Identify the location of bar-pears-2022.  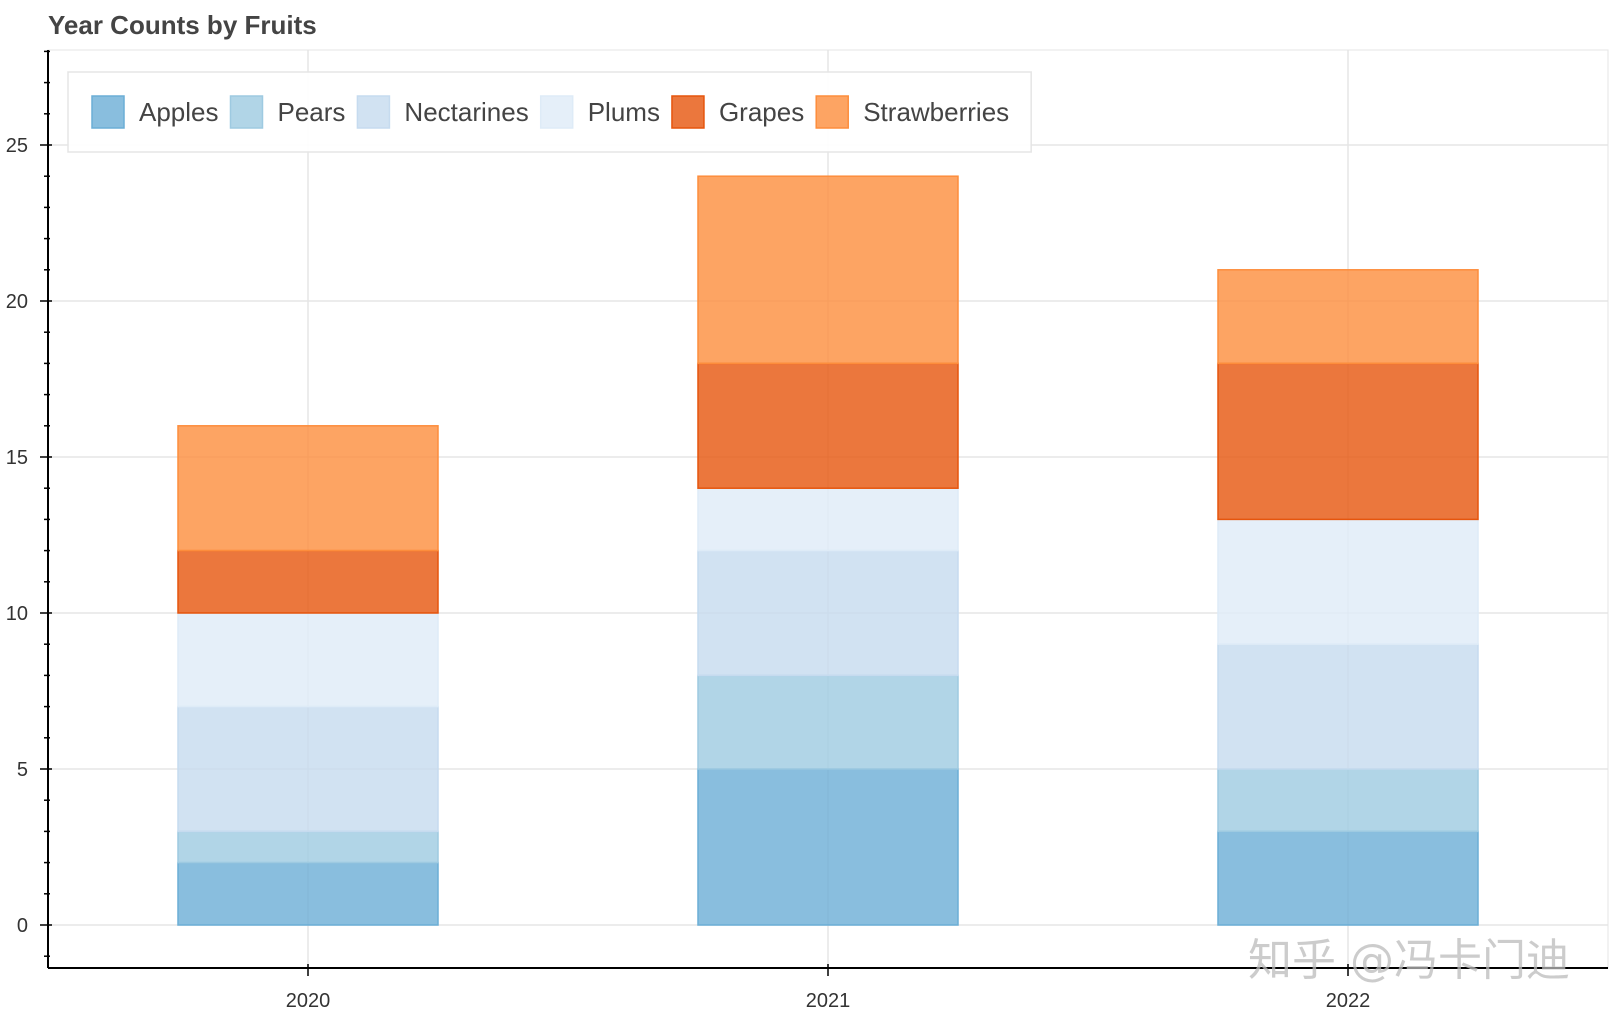
(1348, 800).